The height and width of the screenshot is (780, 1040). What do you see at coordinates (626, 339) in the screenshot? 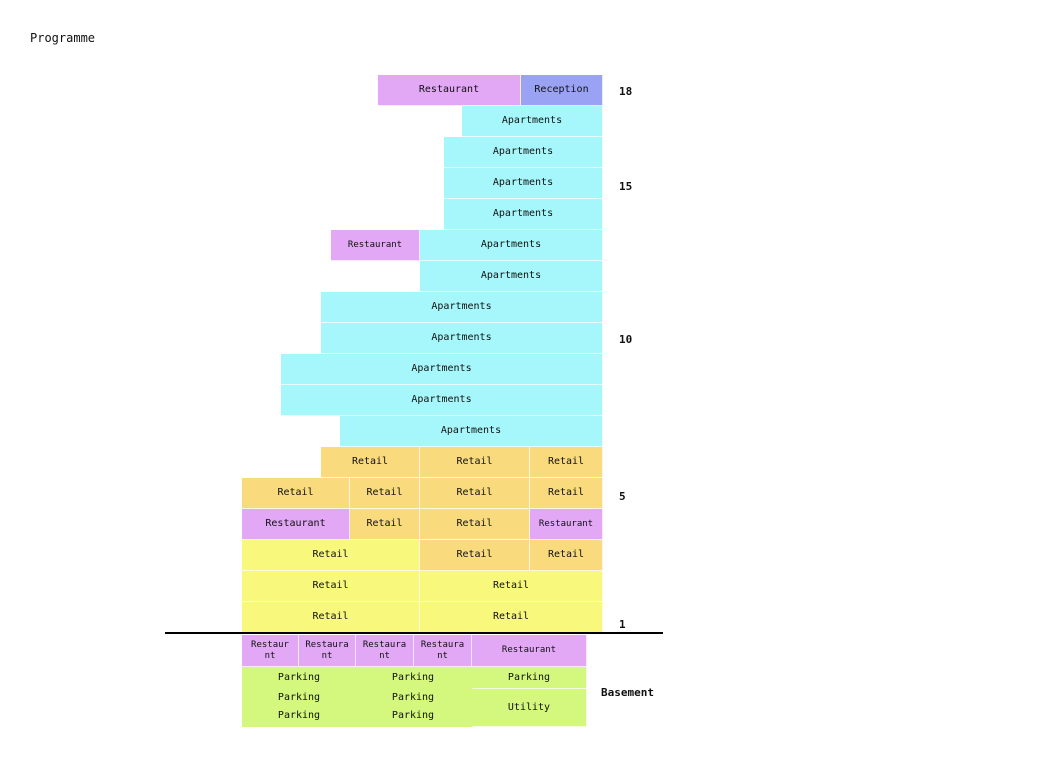
I see `floor-number: 10` at bounding box center [626, 339].